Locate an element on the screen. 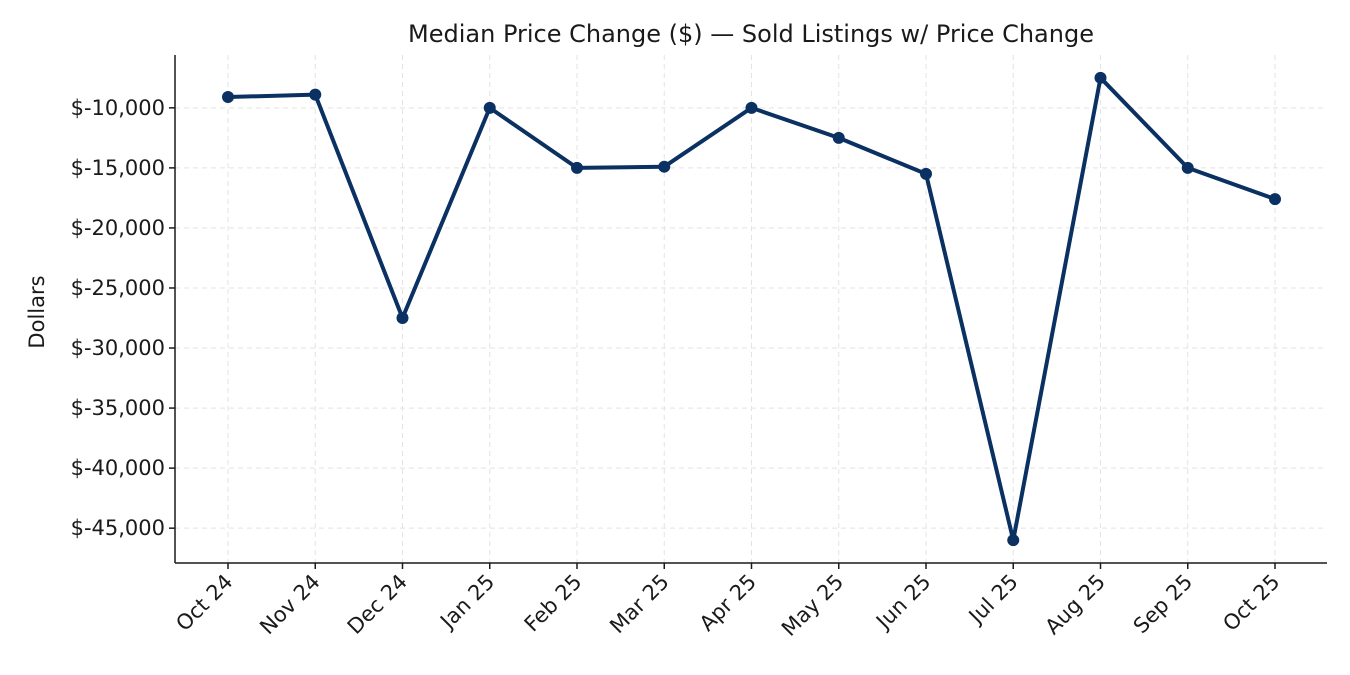 The height and width of the screenshot is (675, 1350). x-tick-label: Apr 25 is located at coordinates (728, 603).